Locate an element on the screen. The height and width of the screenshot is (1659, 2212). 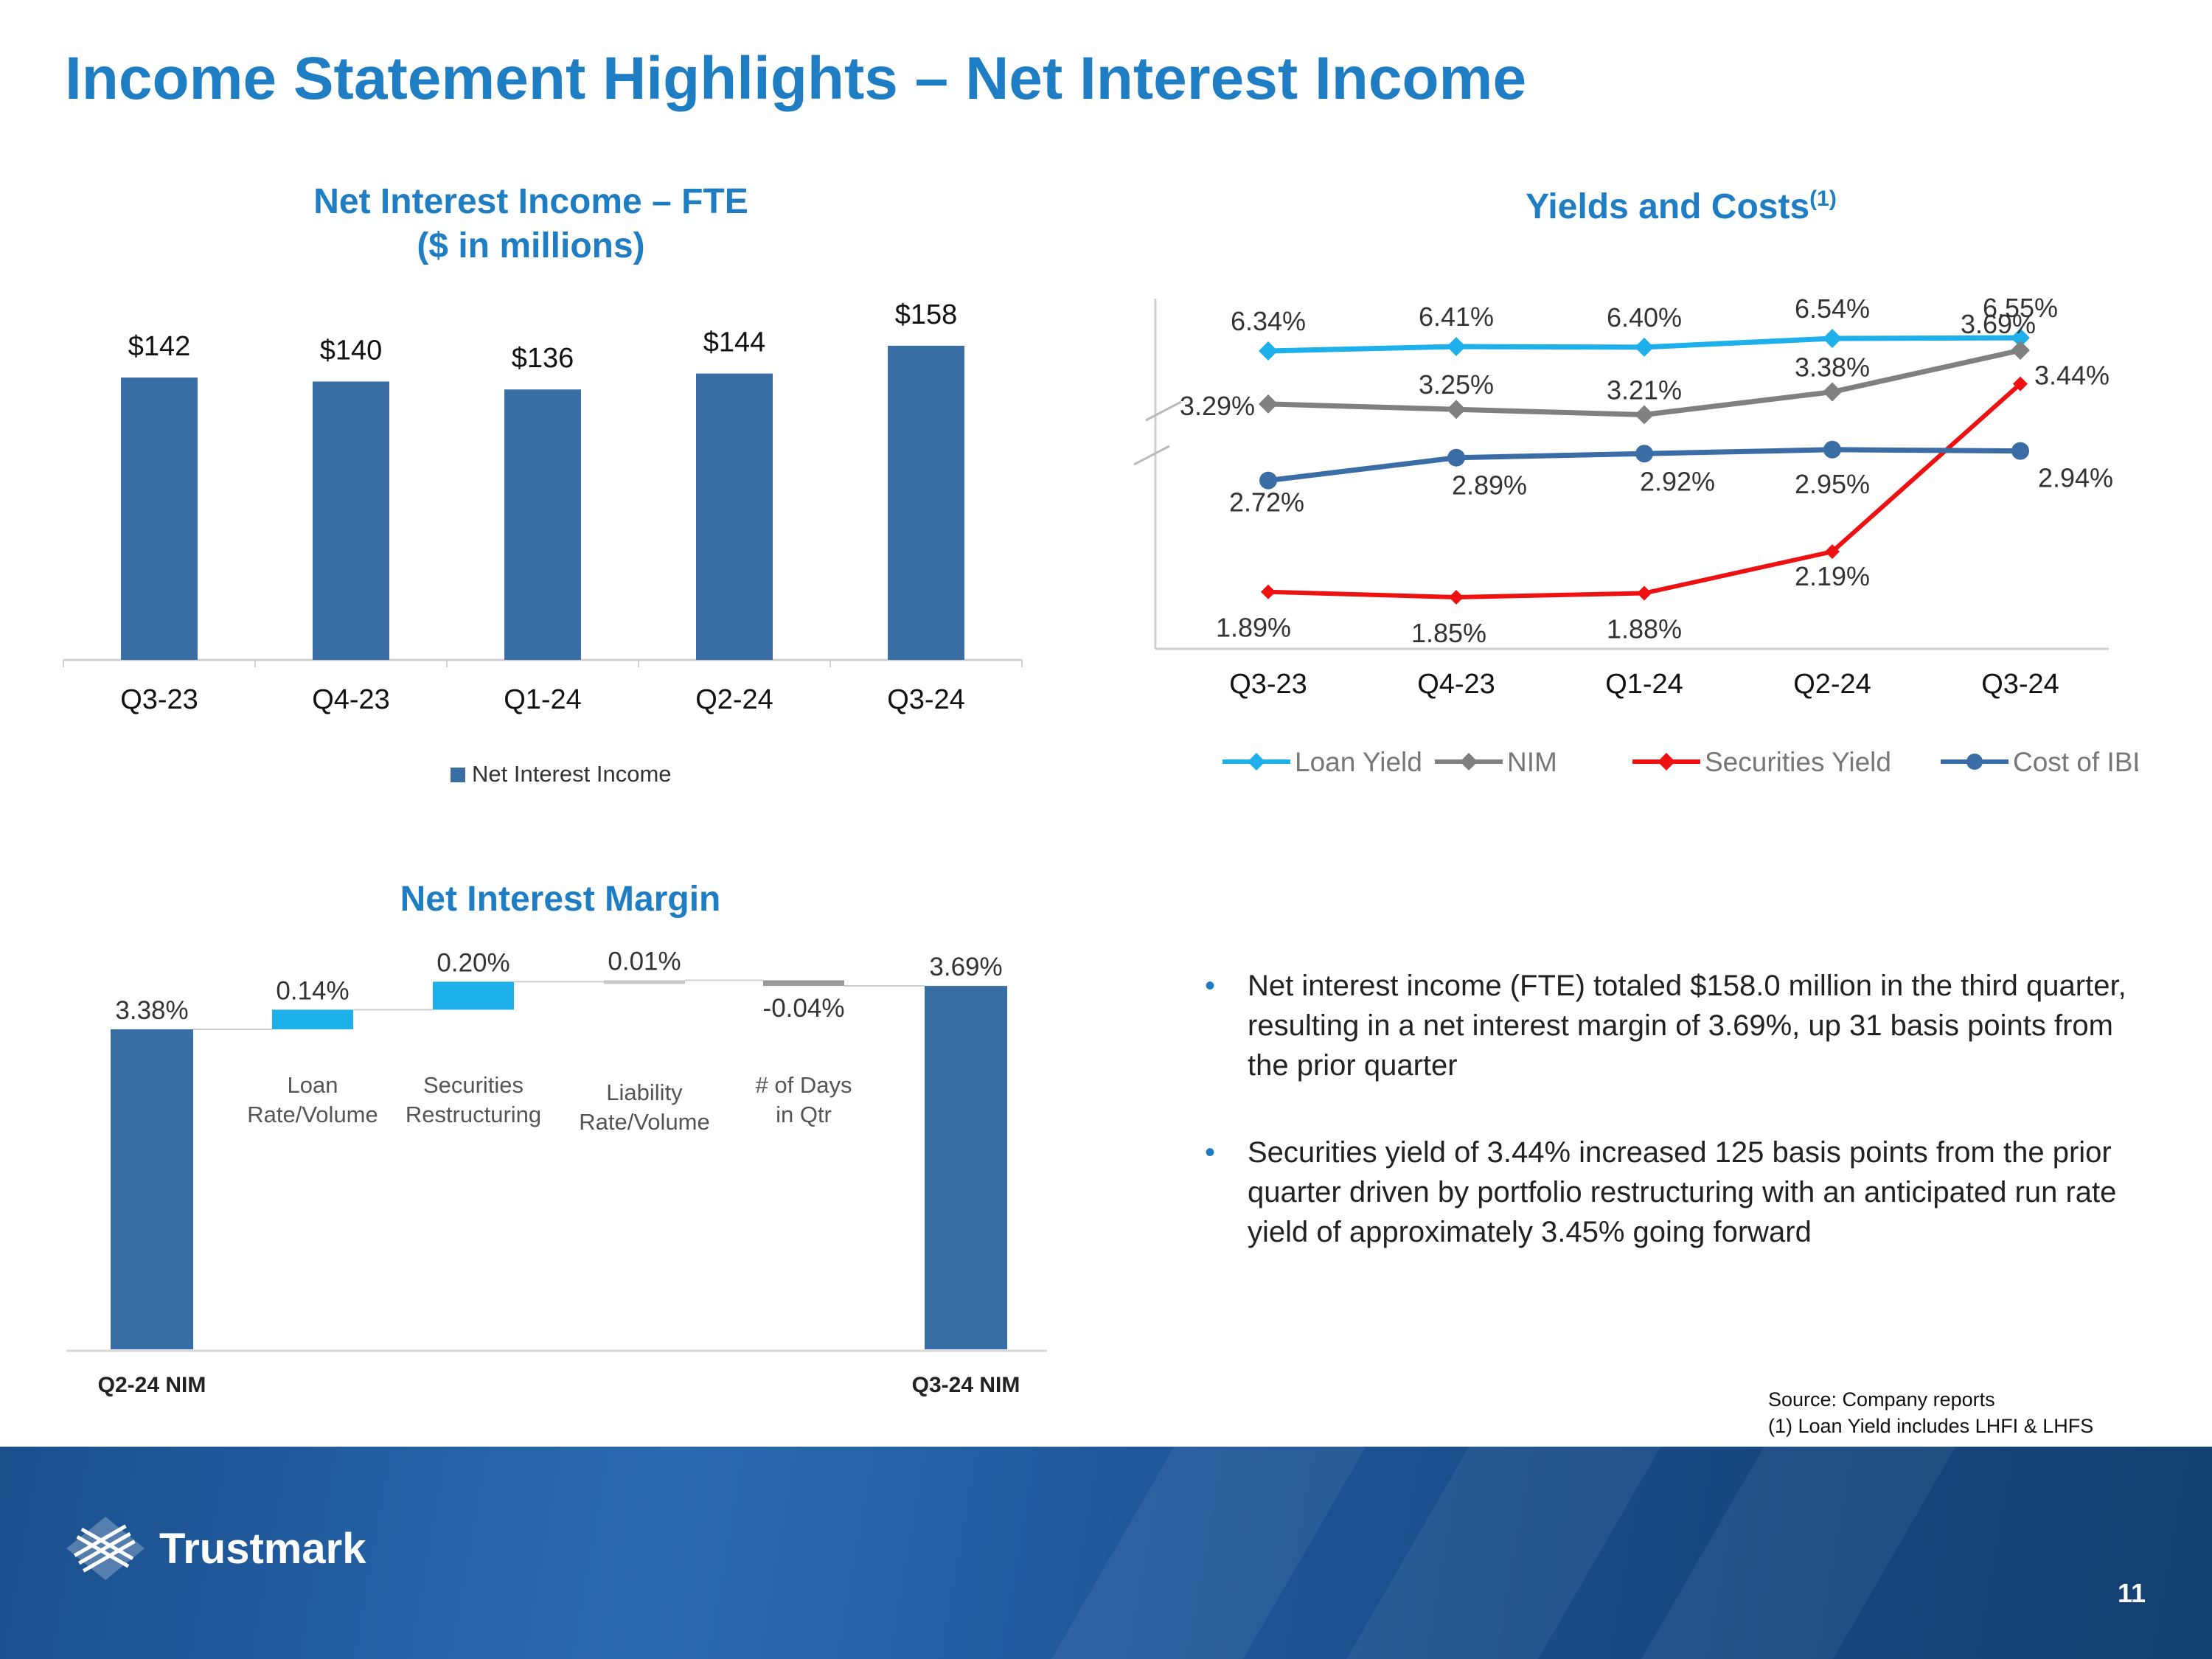
yields-category-label: Q3-24 is located at coordinates (2020, 684).